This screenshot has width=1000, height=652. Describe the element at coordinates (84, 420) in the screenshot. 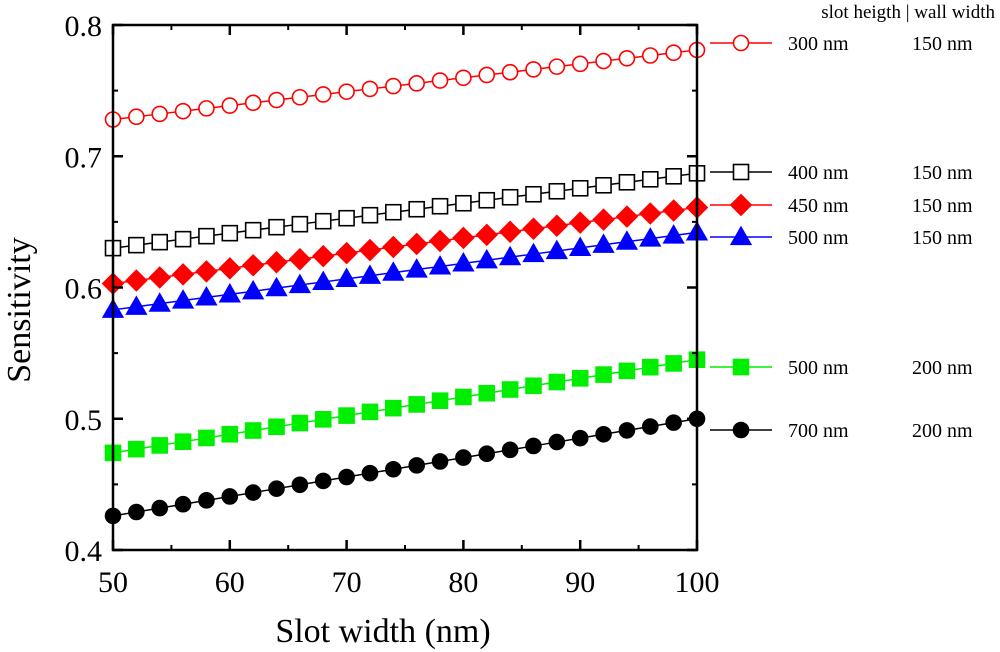

I see `y-tick-label: 0.5` at that location.